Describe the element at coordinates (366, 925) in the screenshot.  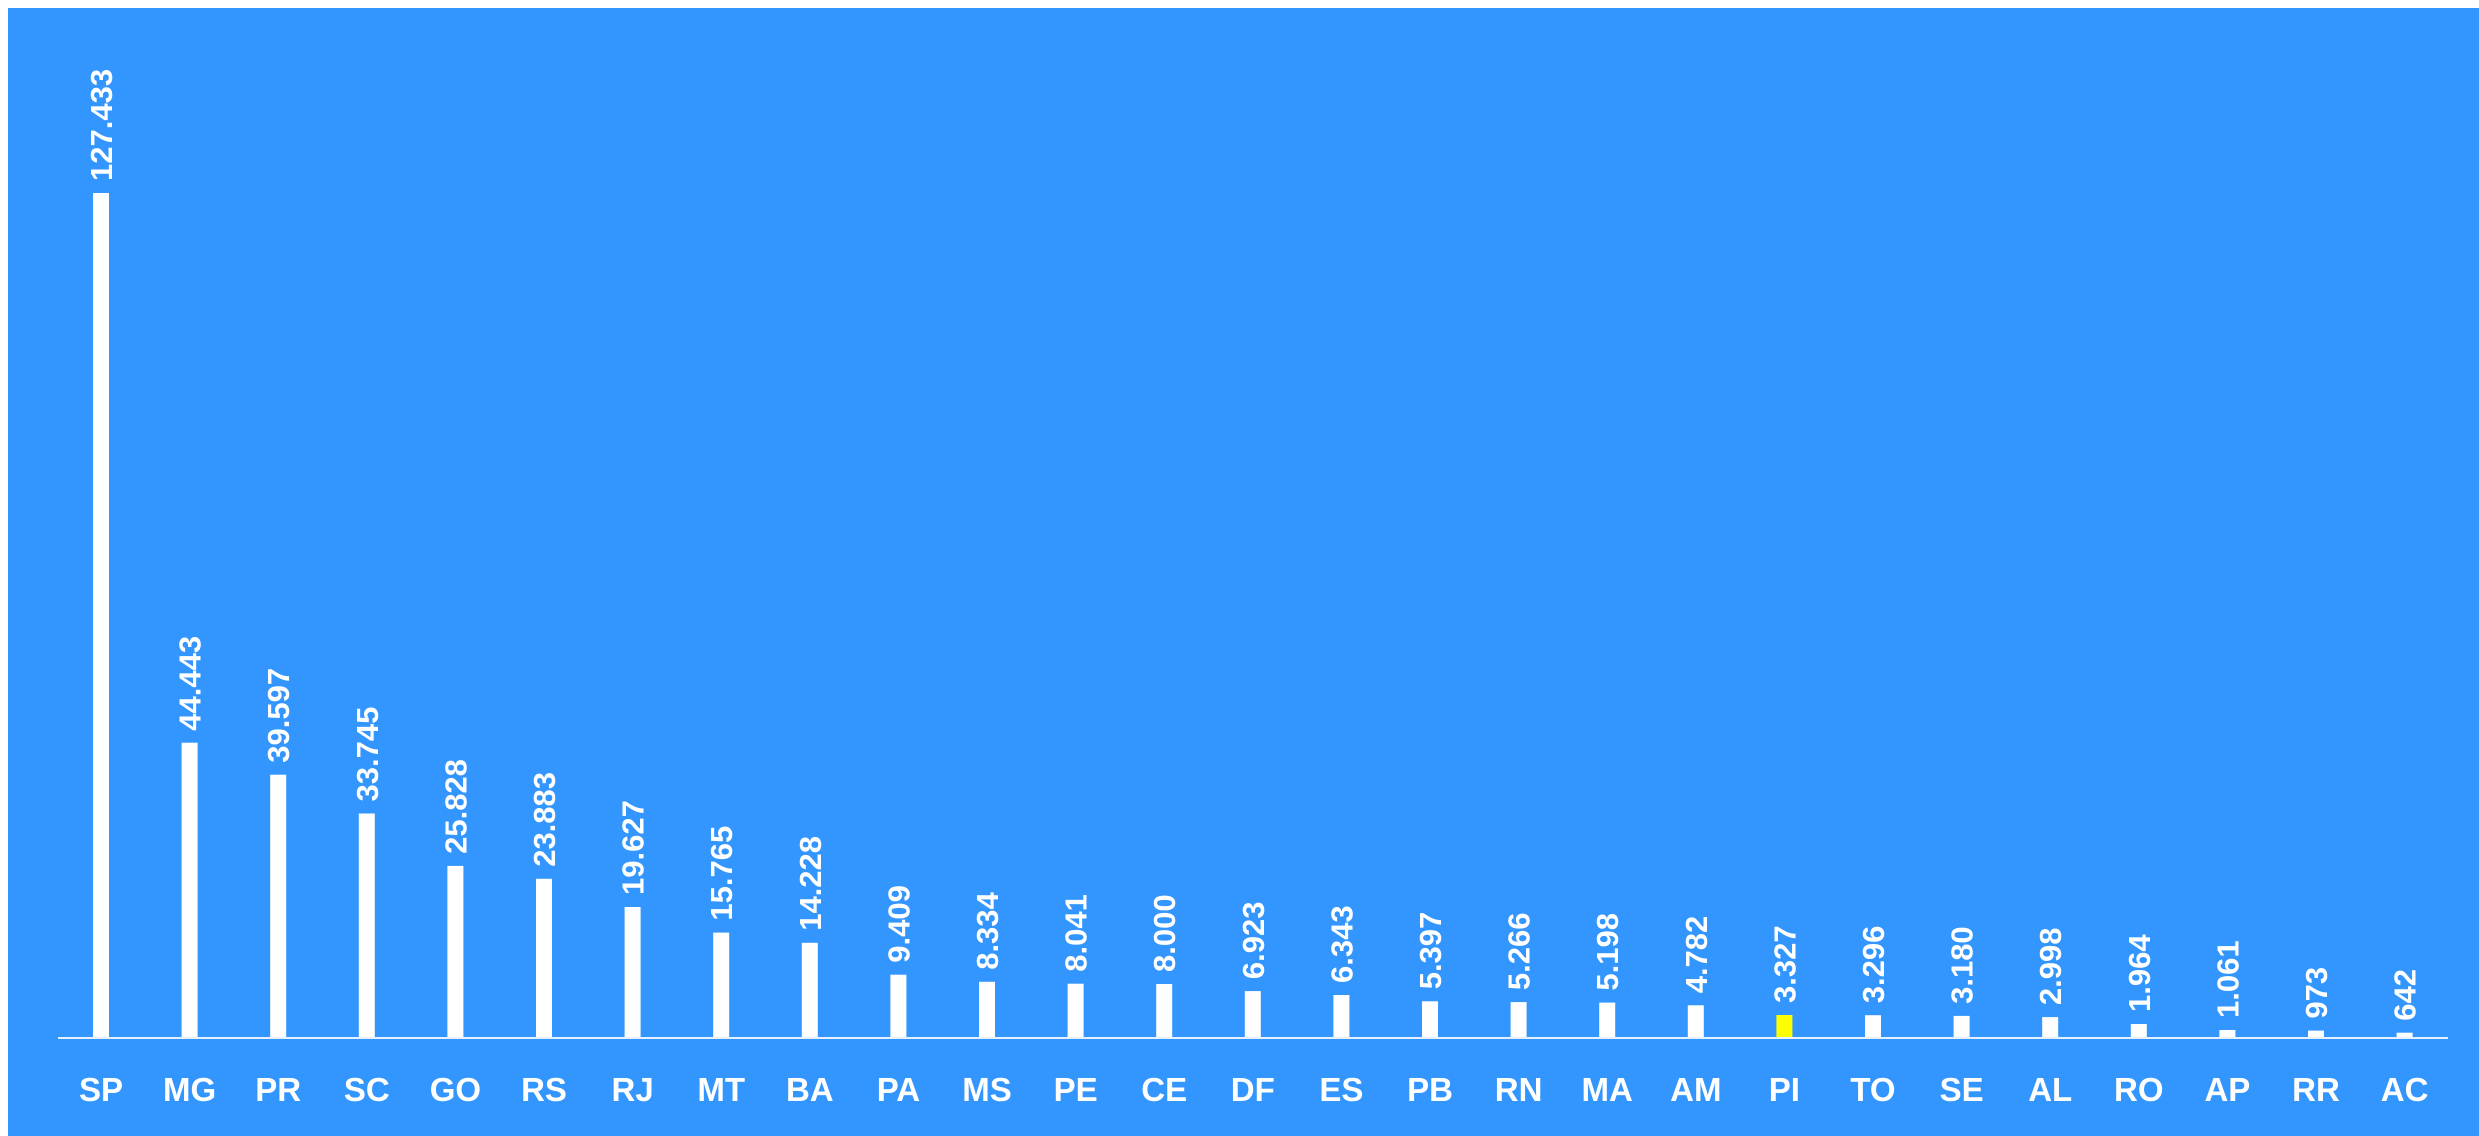
I see `bar-sc` at that location.